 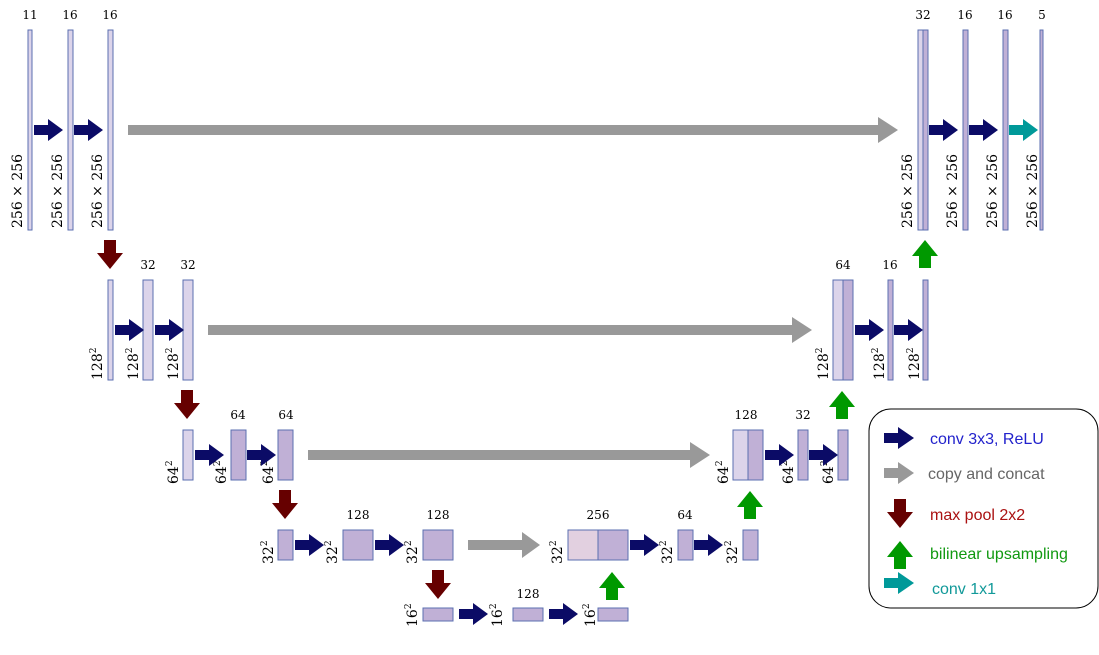 What do you see at coordinates (750, 545) in the screenshot?
I see `feature-map-d4c` at bounding box center [750, 545].